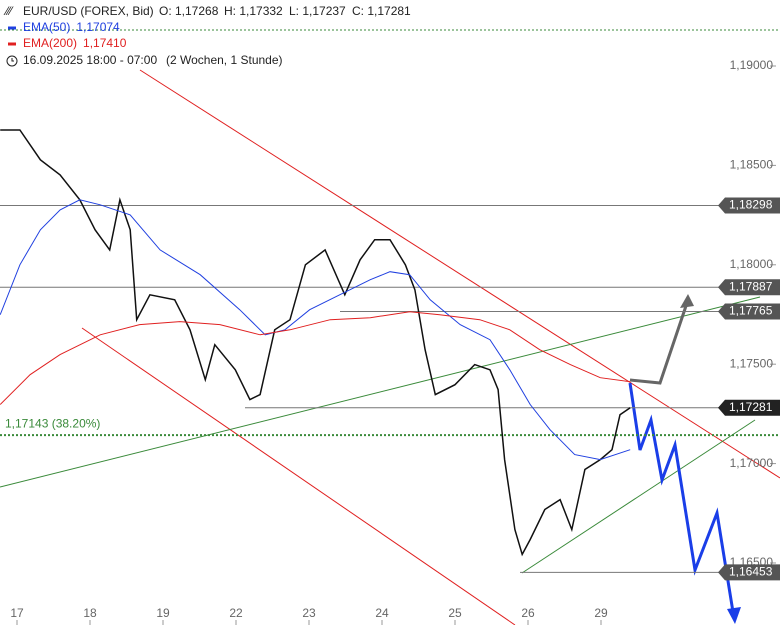  What do you see at coordinates (752, 165) in the screenshot?
I see `y-tick-label: 1,18500` at bounding box center [752, 165].